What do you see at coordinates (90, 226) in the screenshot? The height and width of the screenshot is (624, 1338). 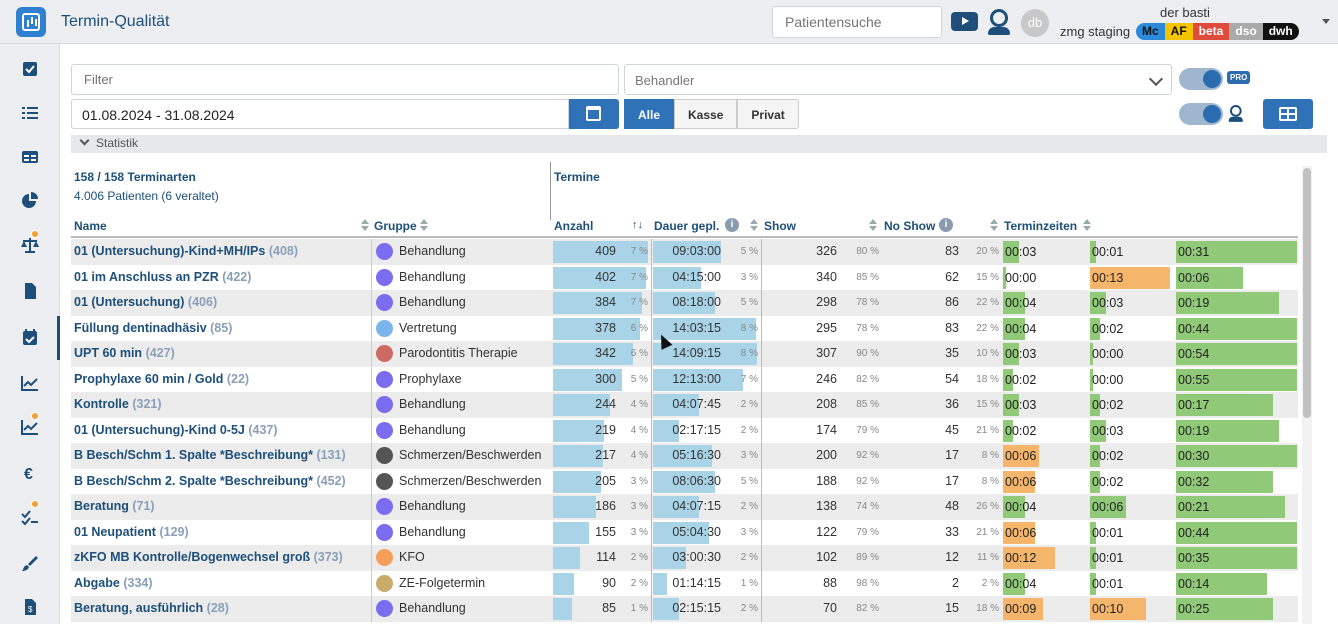 I see `col-name: Name` at bounding box center [90, 226].